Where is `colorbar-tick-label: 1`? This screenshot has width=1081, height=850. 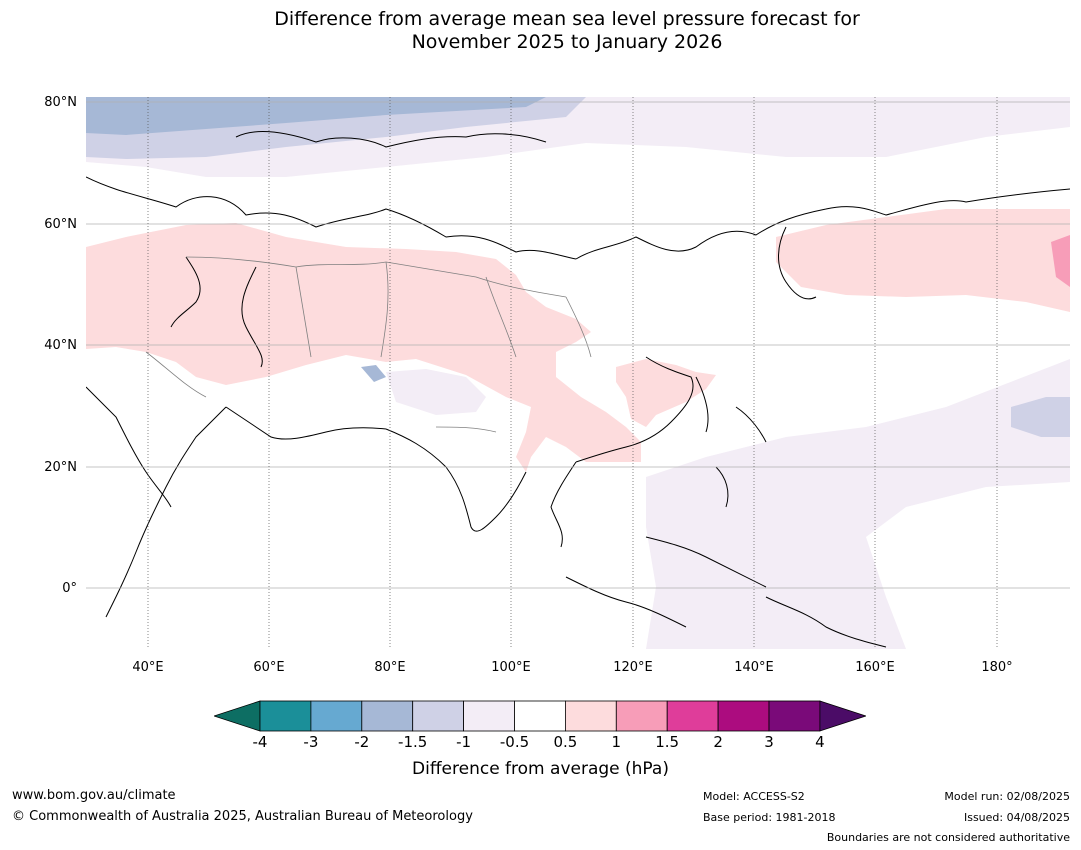 colorbar-tick-label: 1 is located at coordinates (616, 742).